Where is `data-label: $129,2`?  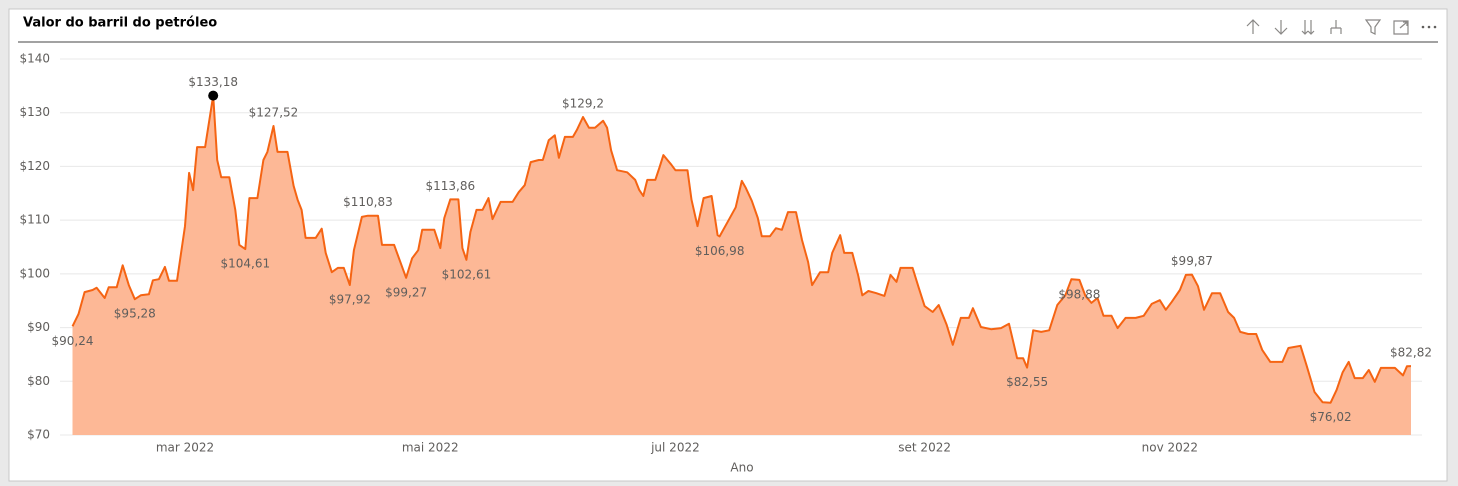 data-label: $129,2 is located at coordinates (583, 104).